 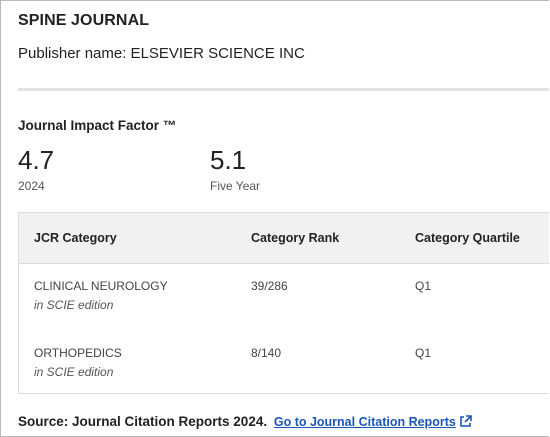 I want to click on category-rank: 39/286, so click(x=269, y=286).